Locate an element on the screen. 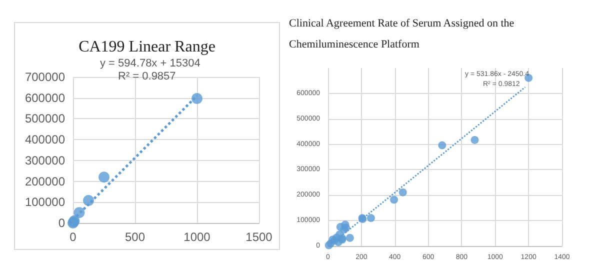  y-tick-label: 600000 is located at coordinates (45, 97).